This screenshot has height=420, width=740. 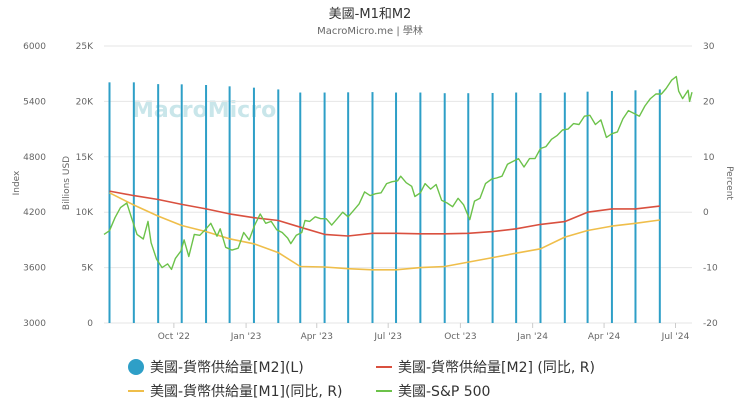 What do you see at coordinates (34, 158) in the screenshot?
I see `index-tick-label: 4800` at bounding box center [34, 158].